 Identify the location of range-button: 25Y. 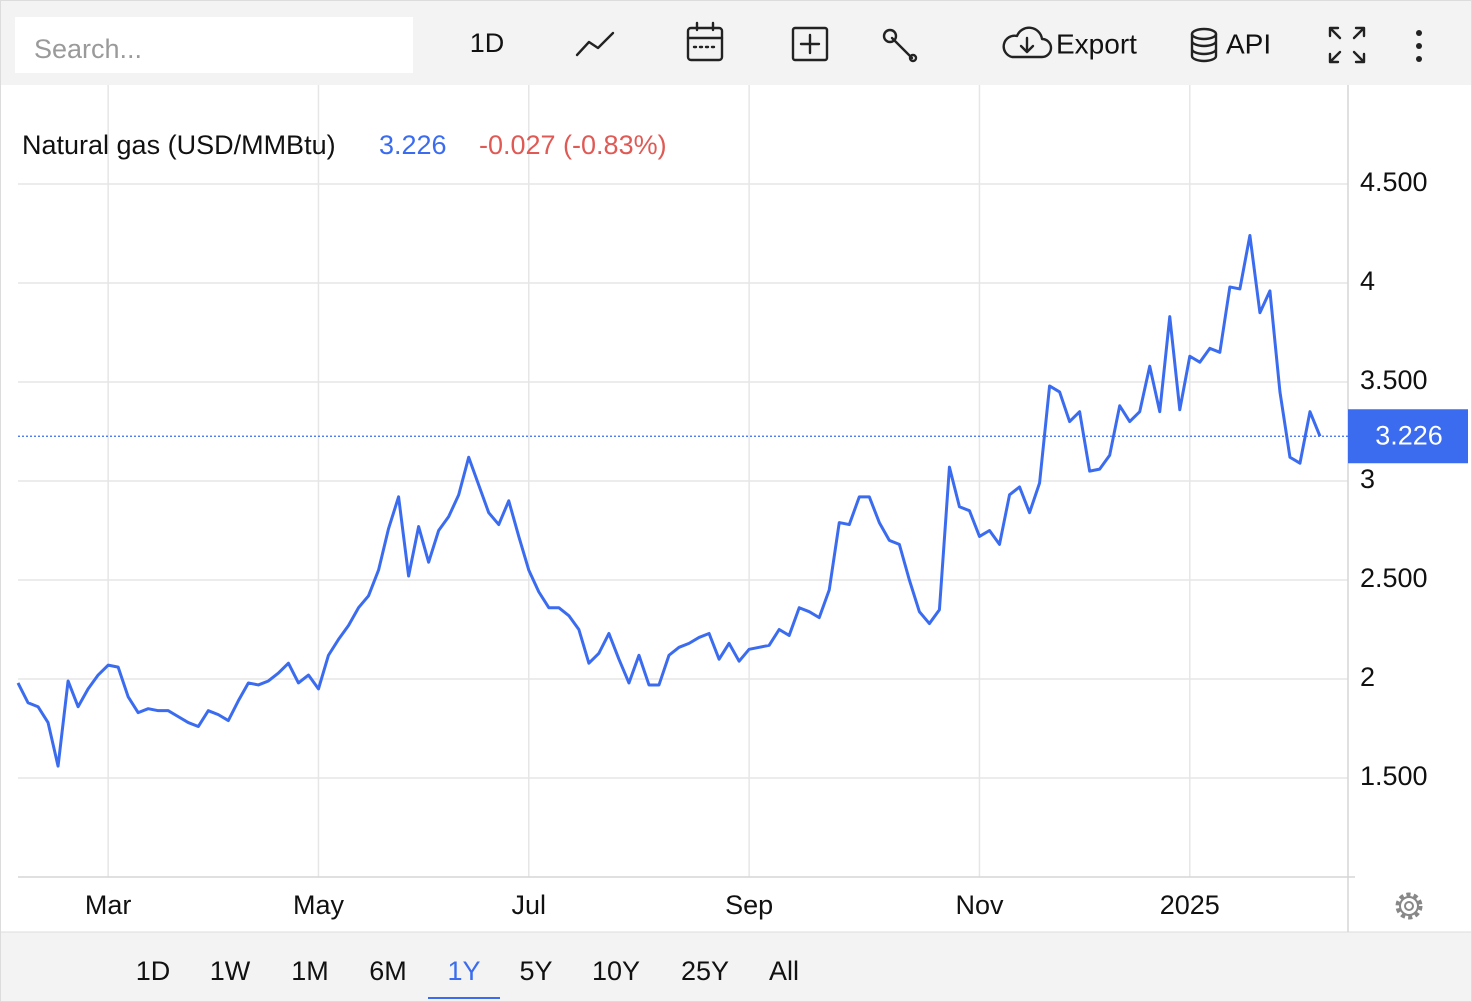
(705, 971).